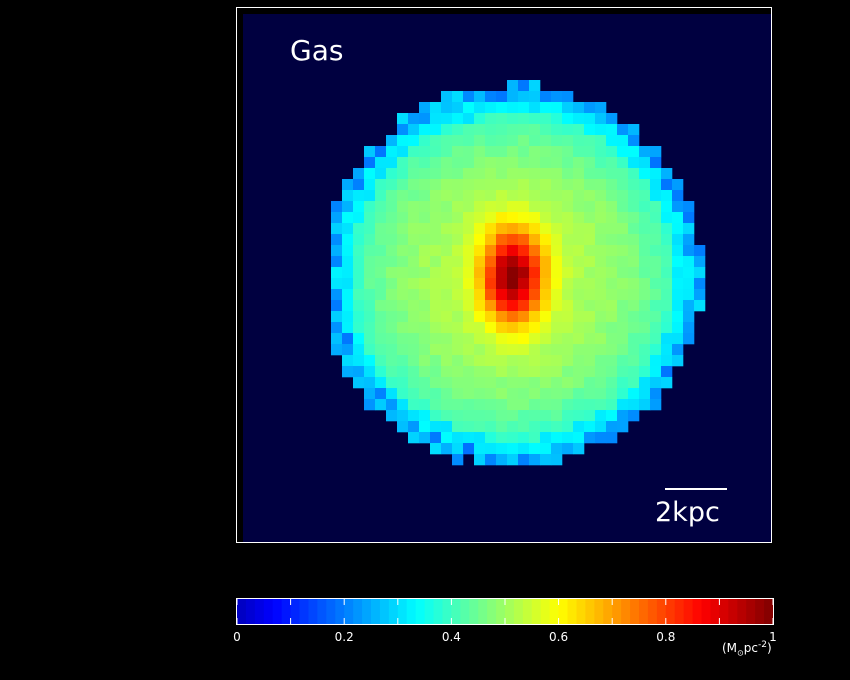  Describe the element at coordinates (505, 611) in the screenshot. I see `colorbar` at that location.